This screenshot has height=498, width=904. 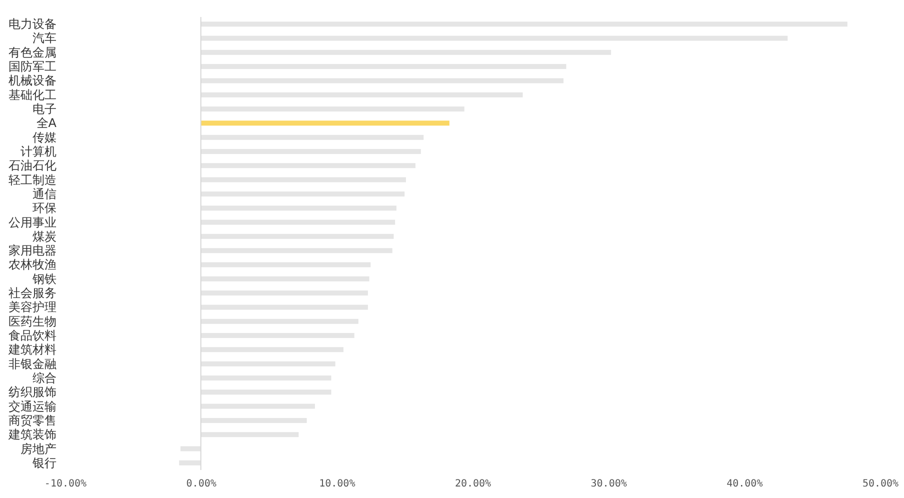 What do you see at coordinates (32, 349) in the screenshot?
I see `y-tick-label: 建筑材料` at bounding box center [32, 349].